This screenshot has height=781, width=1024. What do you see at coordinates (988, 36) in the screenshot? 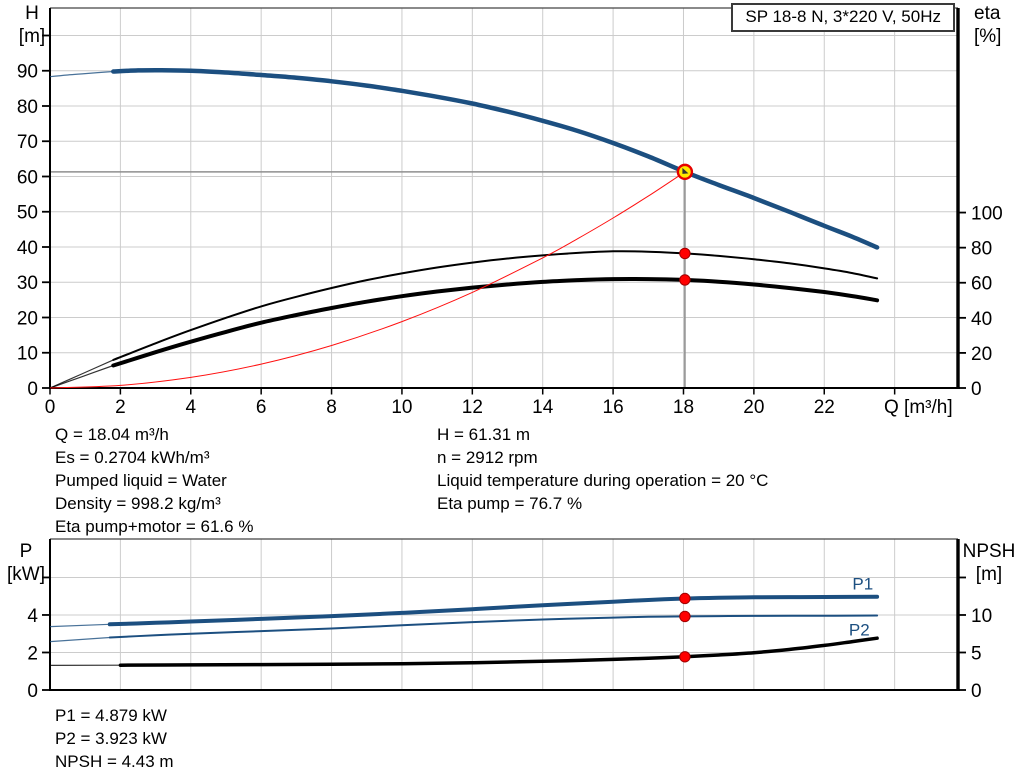
I see `eta-axis-title-line2: [%]` at bounding box center [988, 36].